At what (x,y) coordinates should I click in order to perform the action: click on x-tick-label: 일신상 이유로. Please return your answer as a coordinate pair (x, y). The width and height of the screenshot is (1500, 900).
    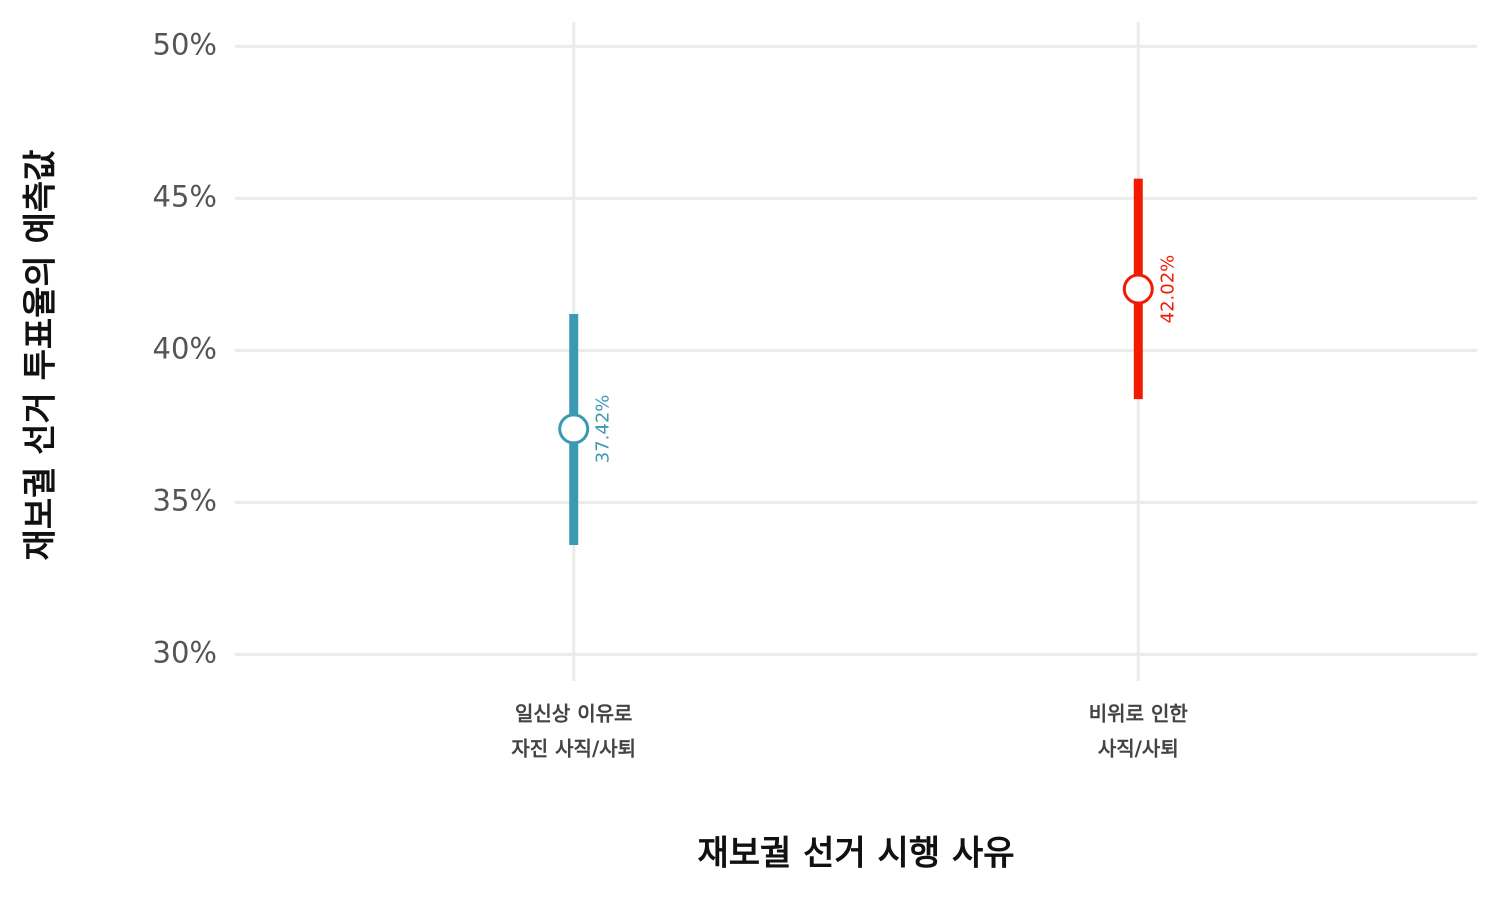
    Looking at the image, I should click on (573, 714).